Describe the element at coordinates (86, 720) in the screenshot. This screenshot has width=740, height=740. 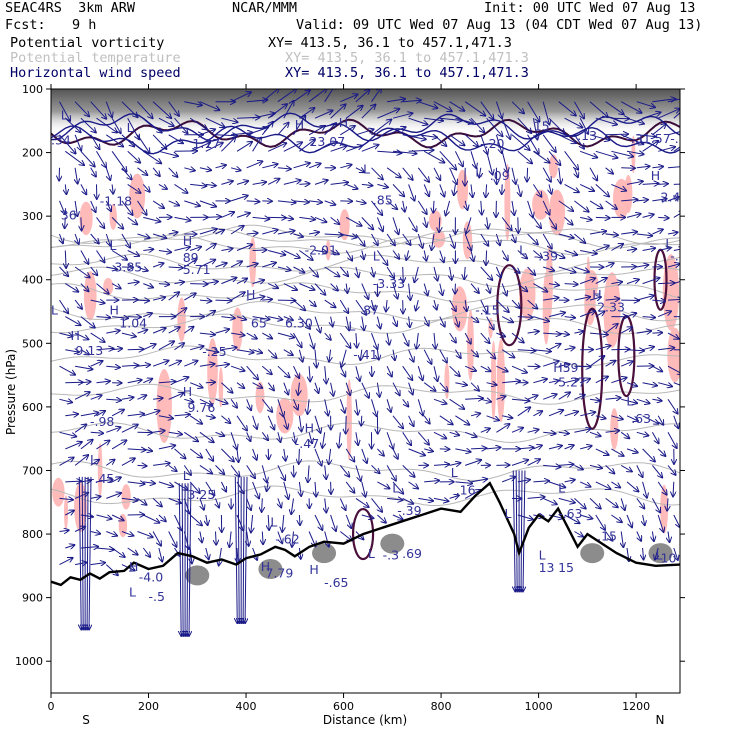
I see `x-axis-south: S` at that location.